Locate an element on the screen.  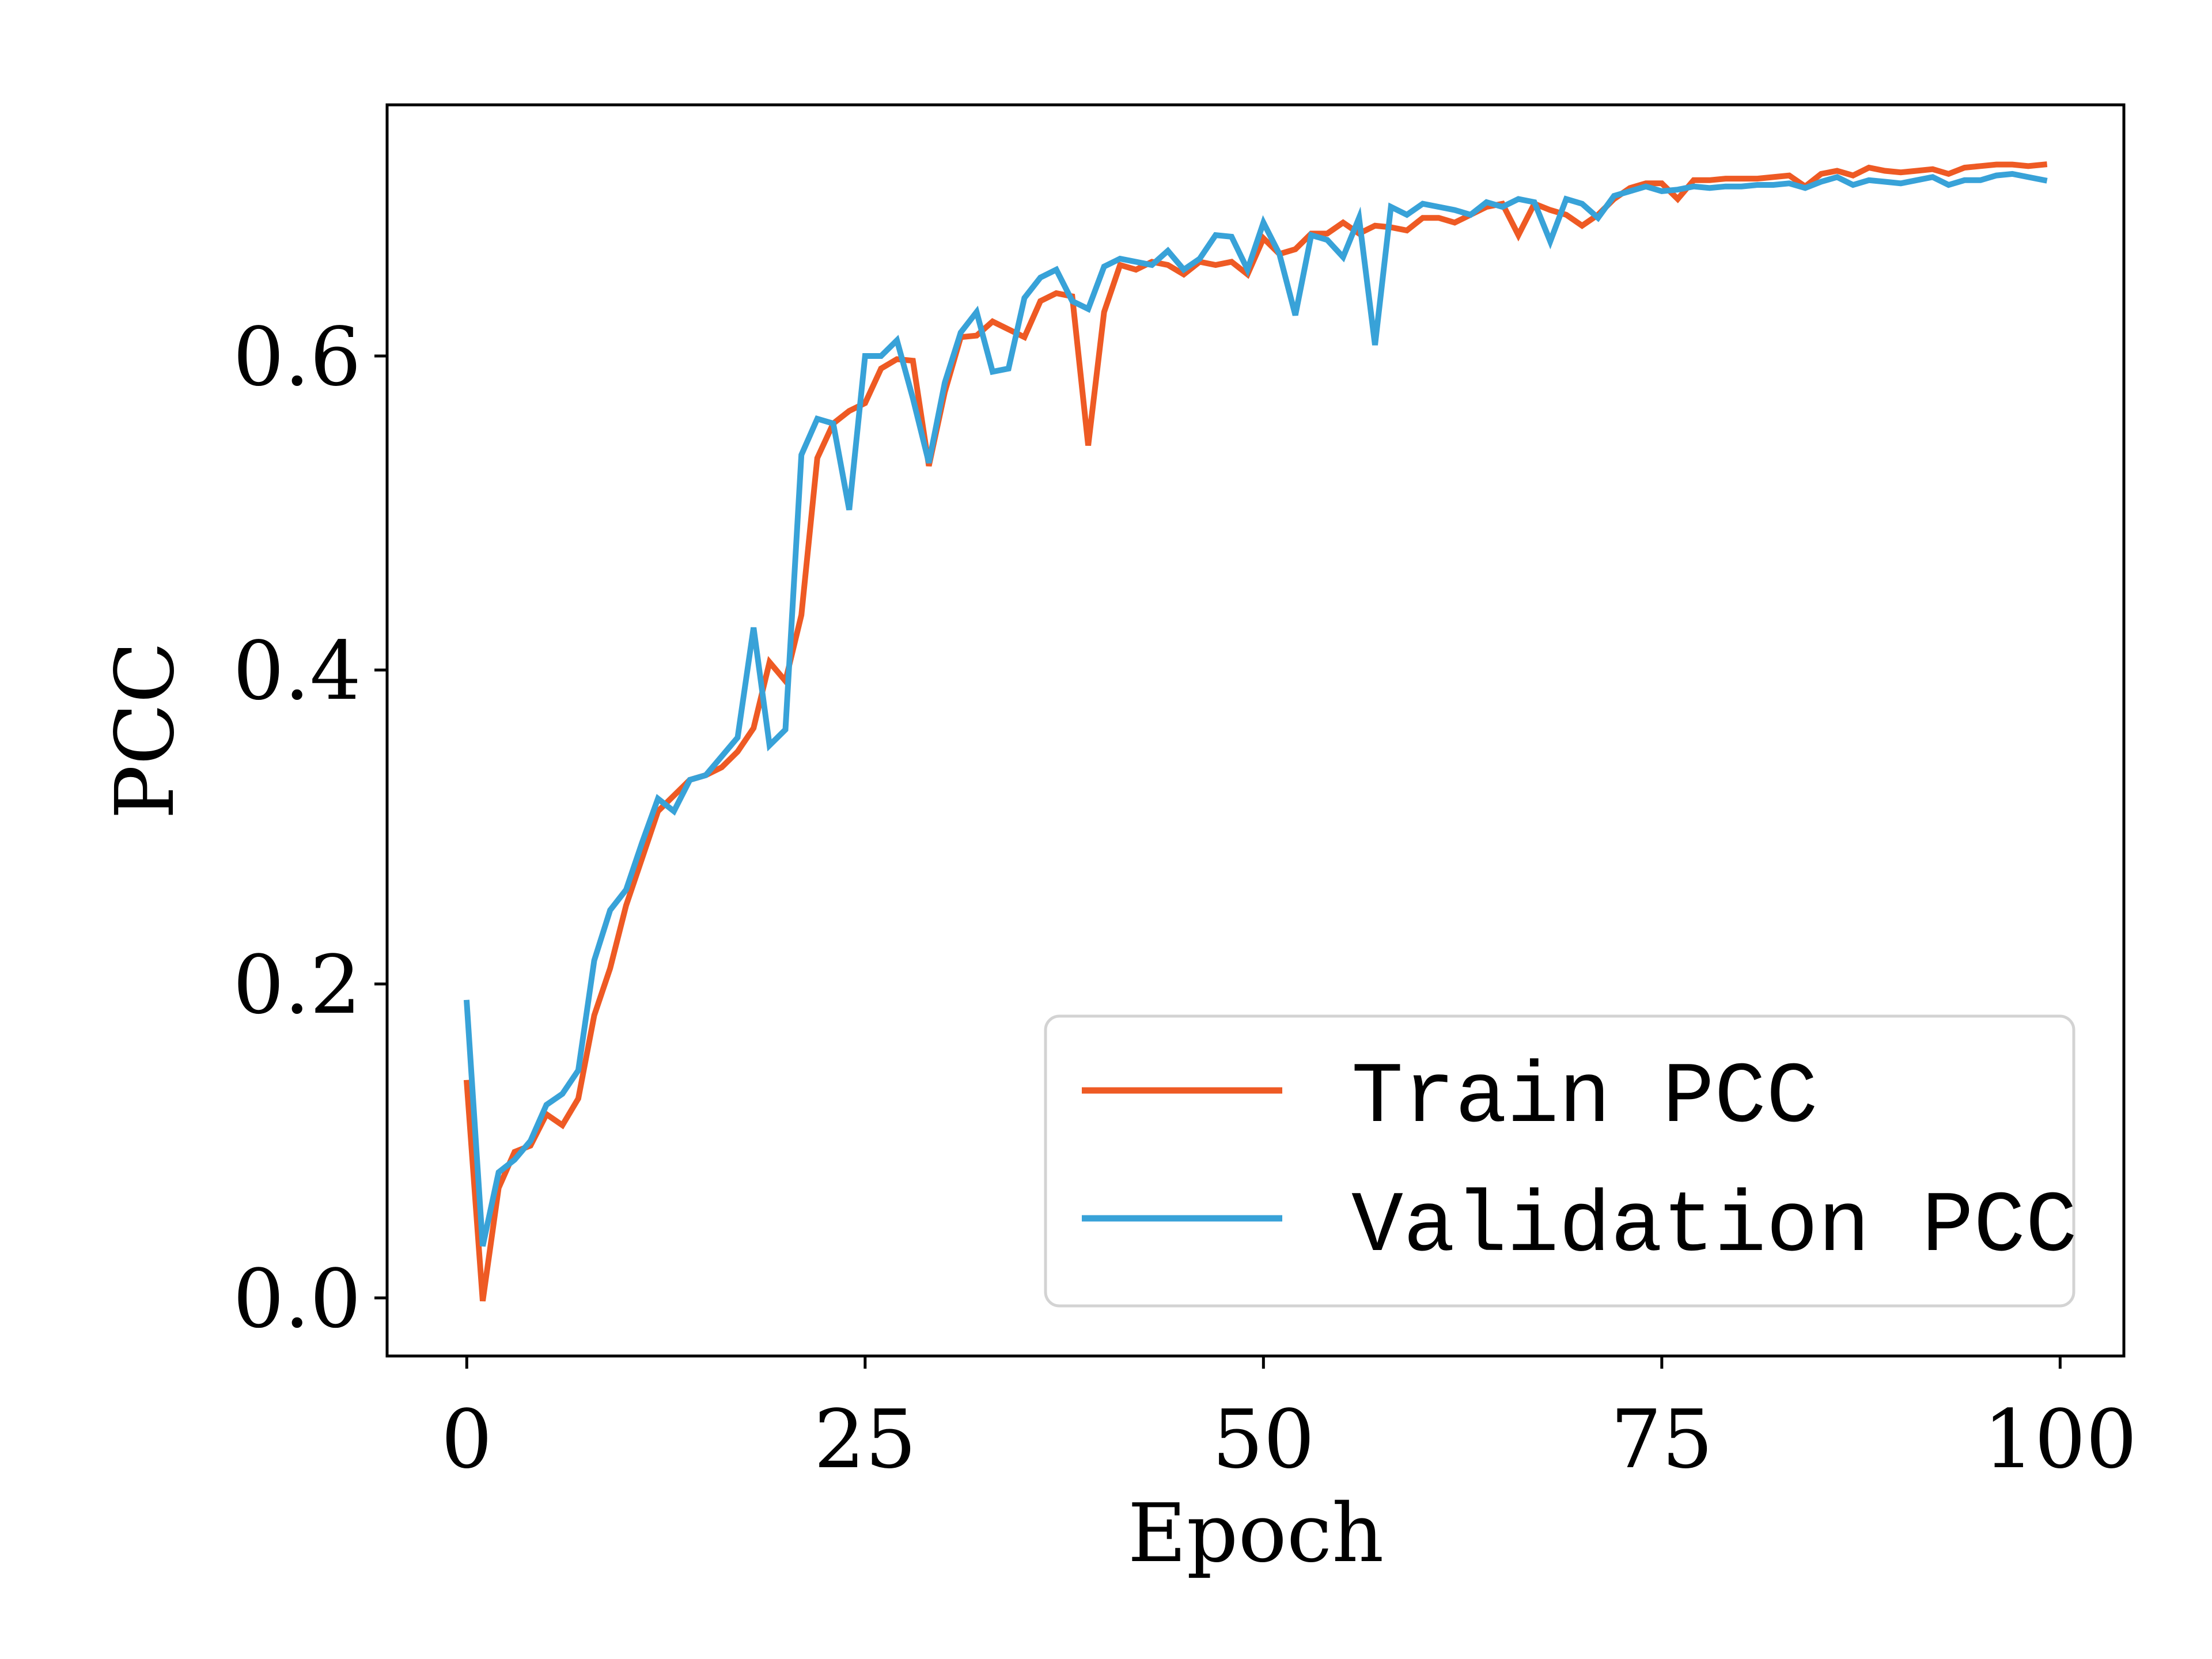
x-axis-title: Epoch is located at coordinates (1256, 1534).